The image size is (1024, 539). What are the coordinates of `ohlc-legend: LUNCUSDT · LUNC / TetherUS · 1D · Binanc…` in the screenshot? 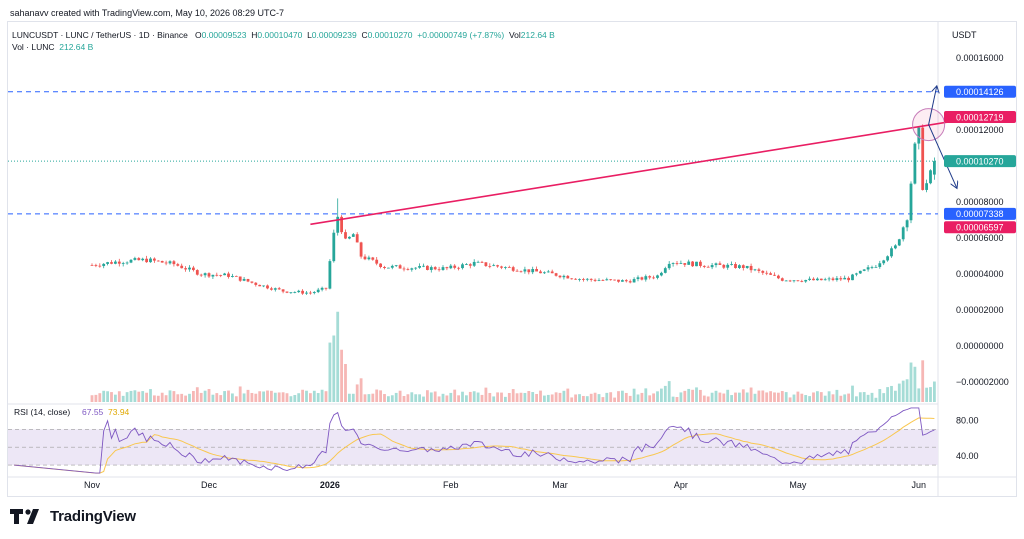 It's located at (283, 35).